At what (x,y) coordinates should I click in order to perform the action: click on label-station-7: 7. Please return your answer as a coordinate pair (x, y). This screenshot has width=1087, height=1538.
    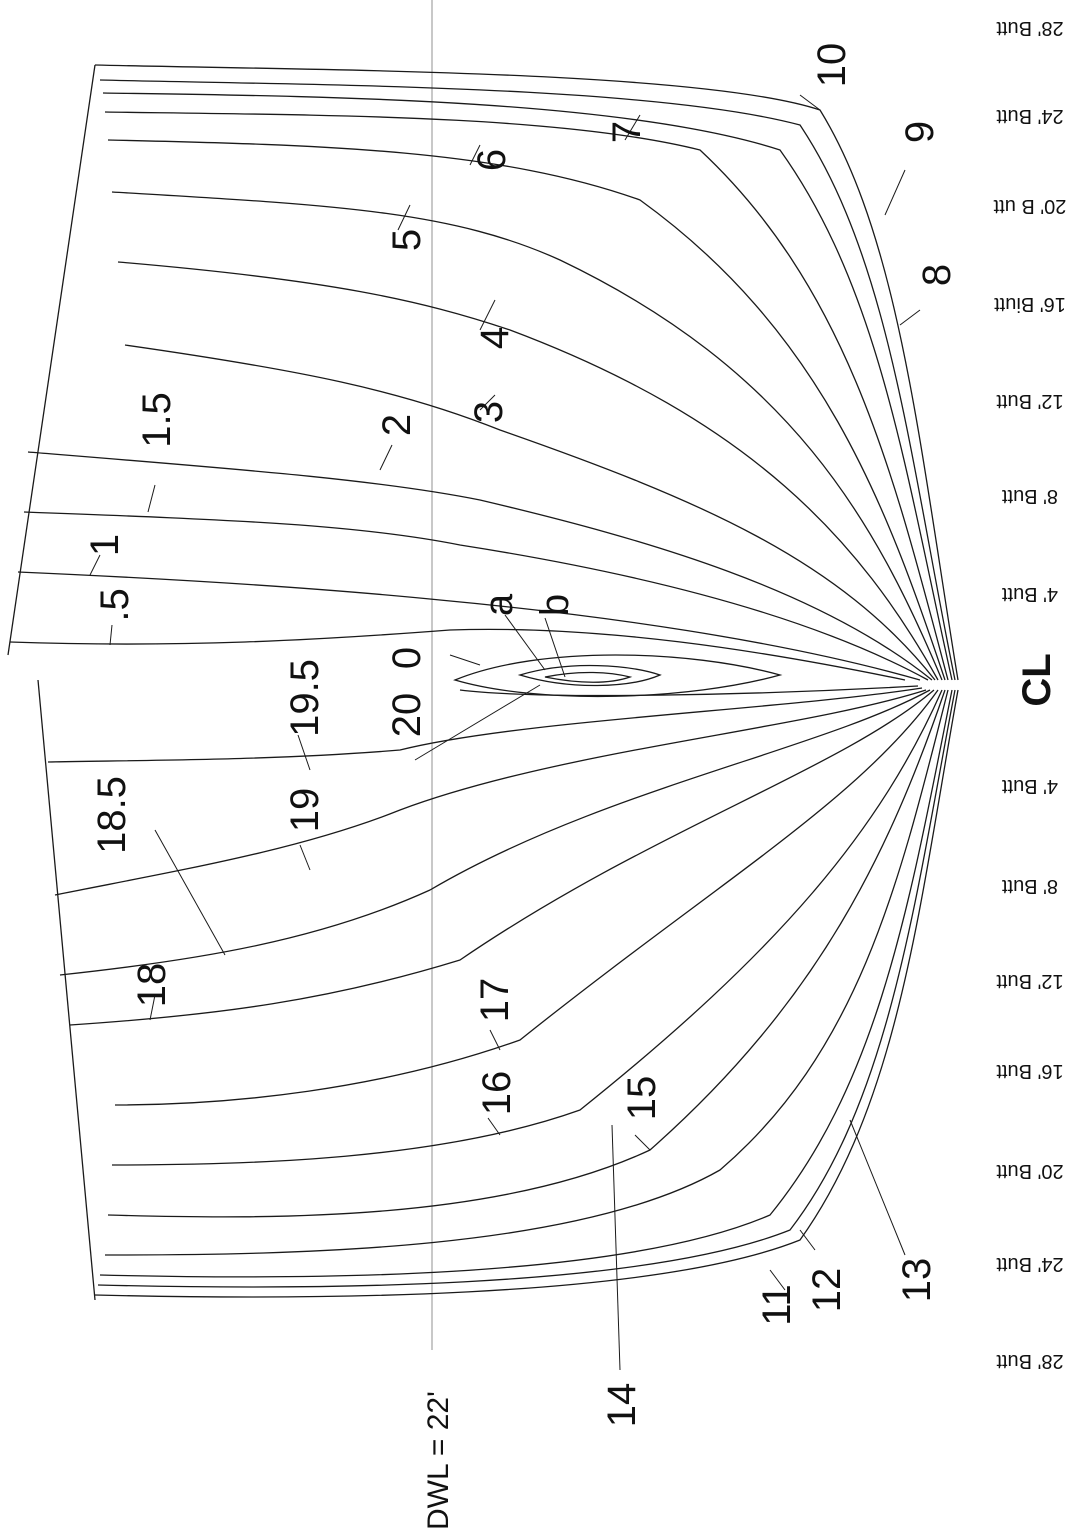
    Looking at the image, I should click on (627, 132).